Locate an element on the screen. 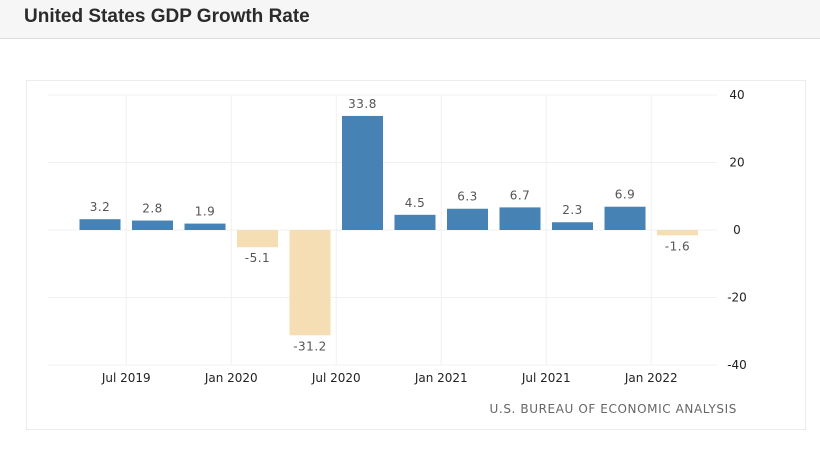  bar-q4-2019 is located at coordinates (205, 226).